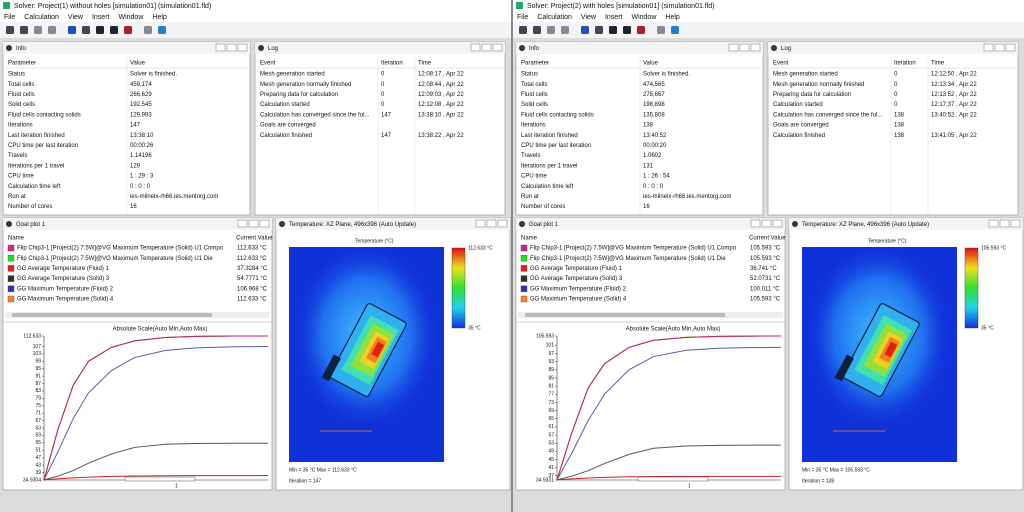 The height and width of the screenshot is (512, 1024). Describe the element at coordinates (655, 136) in the screenshot. I see `info-cell: 13:40:52` at that location.